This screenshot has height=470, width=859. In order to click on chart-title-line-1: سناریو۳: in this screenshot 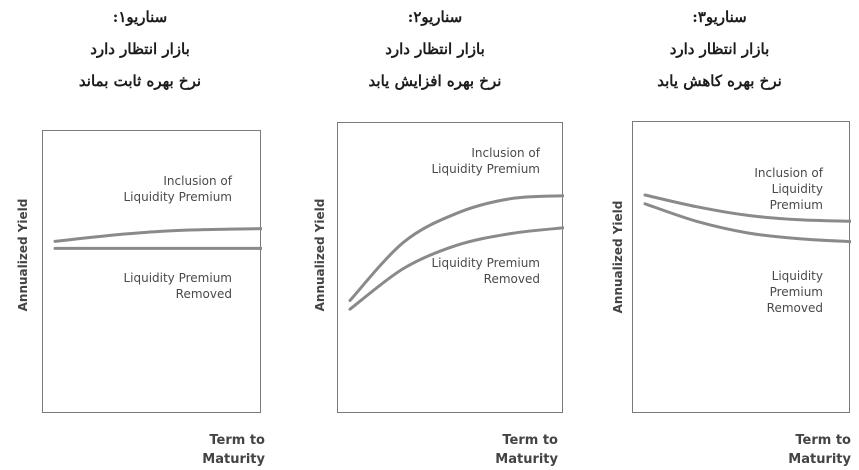, I will do `click(719, 17)`.